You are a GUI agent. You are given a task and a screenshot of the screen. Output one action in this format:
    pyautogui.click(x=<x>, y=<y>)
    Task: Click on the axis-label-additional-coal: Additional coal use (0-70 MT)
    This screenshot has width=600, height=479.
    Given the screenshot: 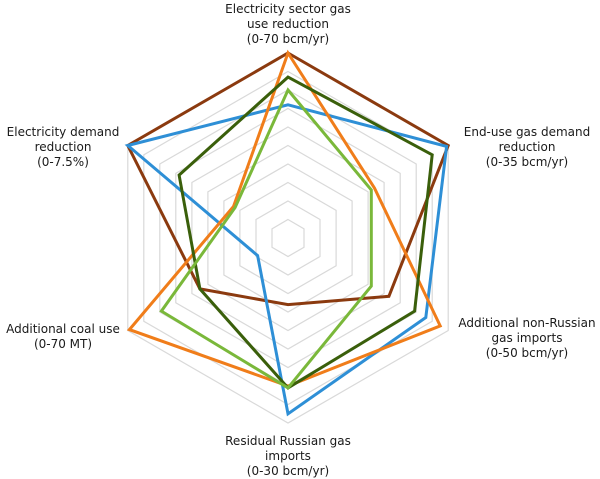 What is the action you would take?
    pyautogui.click(x=63, y=336)
    